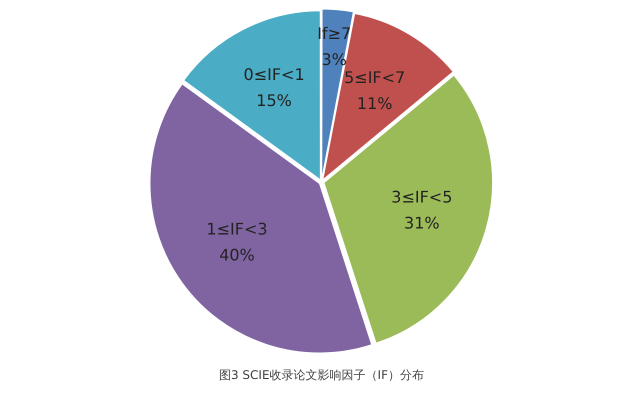 The height and width of the screenshot is (410, 643). I want to click on slice-label: 5≤IF<7, so click(375, 78).